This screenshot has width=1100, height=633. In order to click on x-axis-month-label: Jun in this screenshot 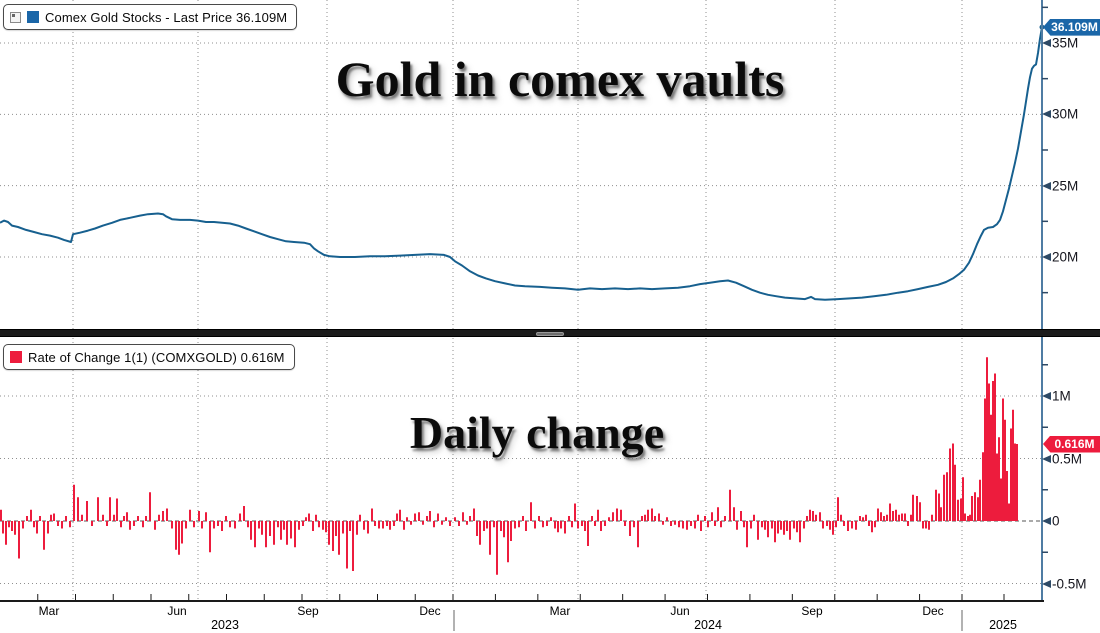, I will do `click(177, 611)`.